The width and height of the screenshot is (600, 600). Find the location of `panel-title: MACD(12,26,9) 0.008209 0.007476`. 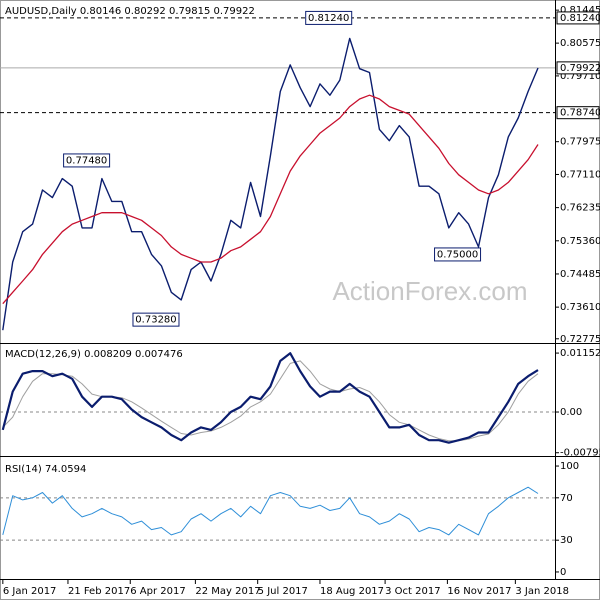

panel-title: MACD(12,26,9) 0.008209 0.007476 is located at coordinates (94, 354).